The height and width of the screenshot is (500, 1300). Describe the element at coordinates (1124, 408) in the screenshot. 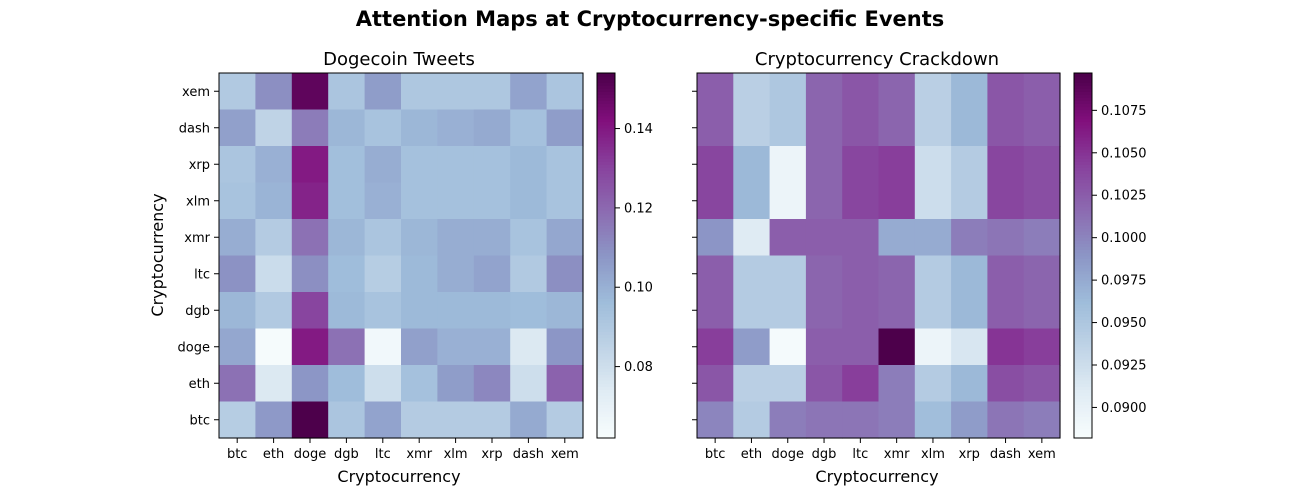

I see `colorbar-tick-label: 0.0900` at that location.